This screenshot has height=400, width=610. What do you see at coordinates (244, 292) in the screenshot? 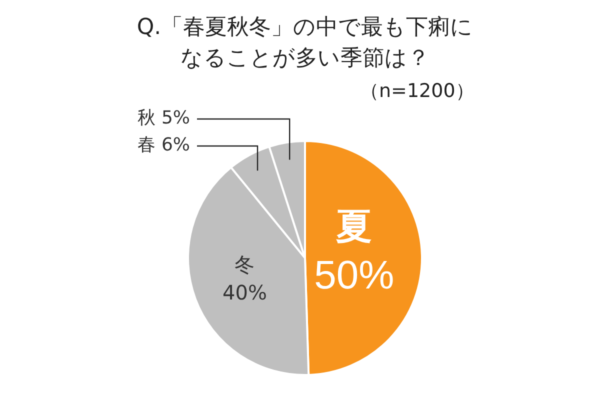
I see `data-label: 40%` at bounding box center [244, 292].